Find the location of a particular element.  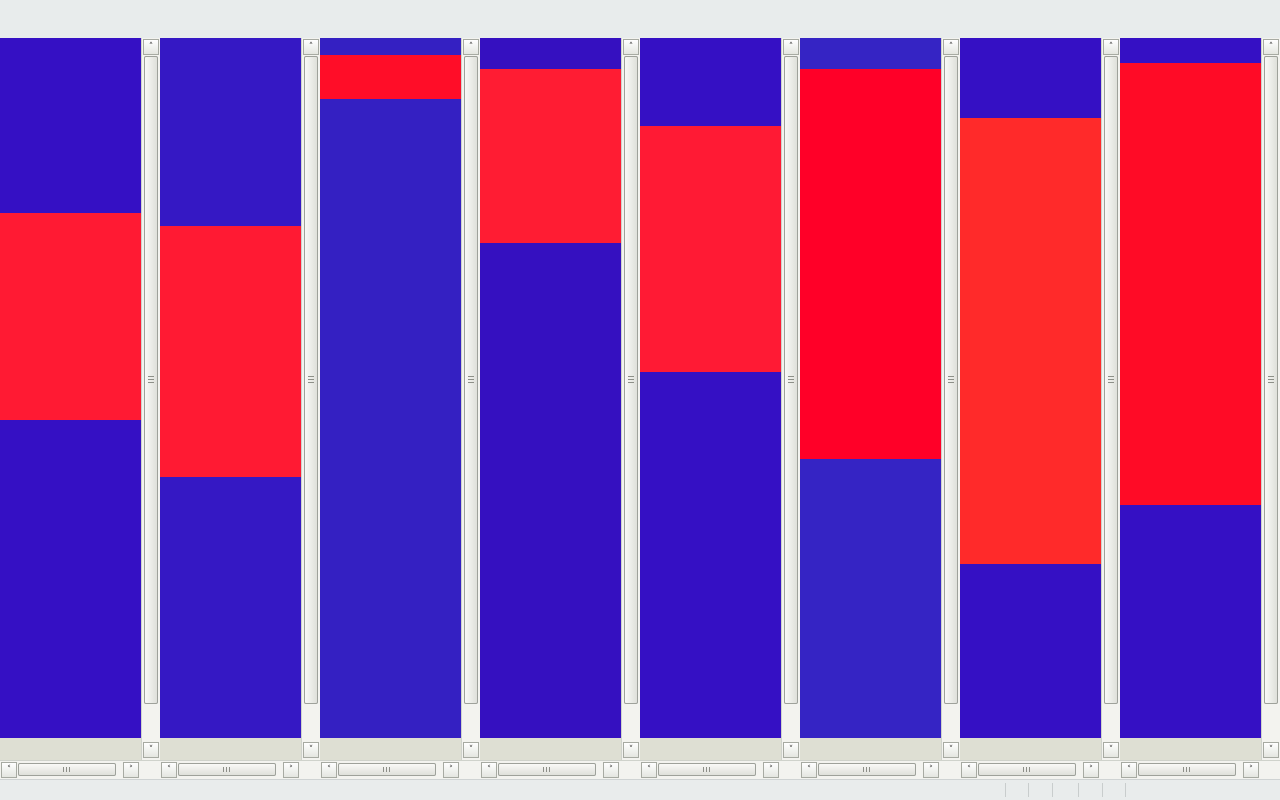

top-band is located at coordinates (640, 19).